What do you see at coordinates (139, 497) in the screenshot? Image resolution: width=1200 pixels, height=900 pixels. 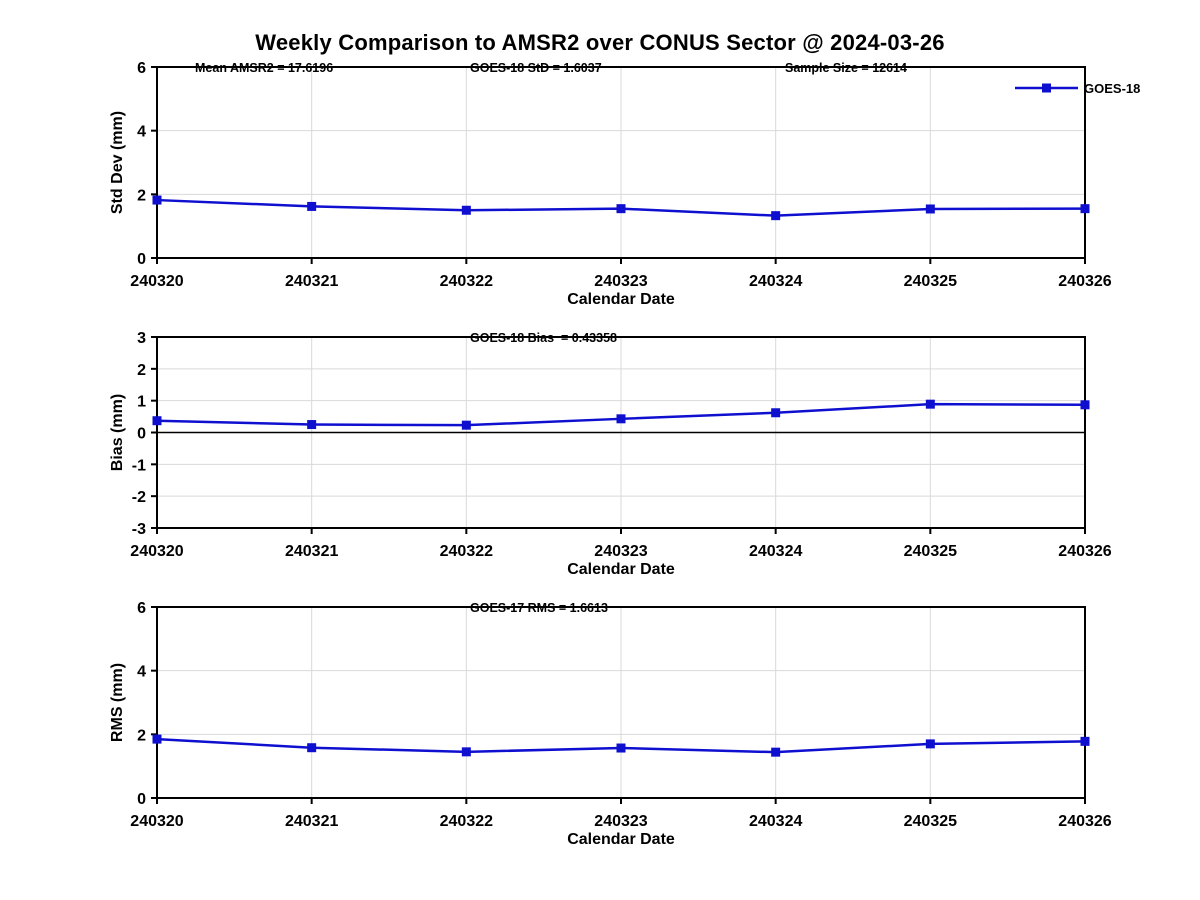 I see `y-tick-label: -2` at bounding box center [139, 497].